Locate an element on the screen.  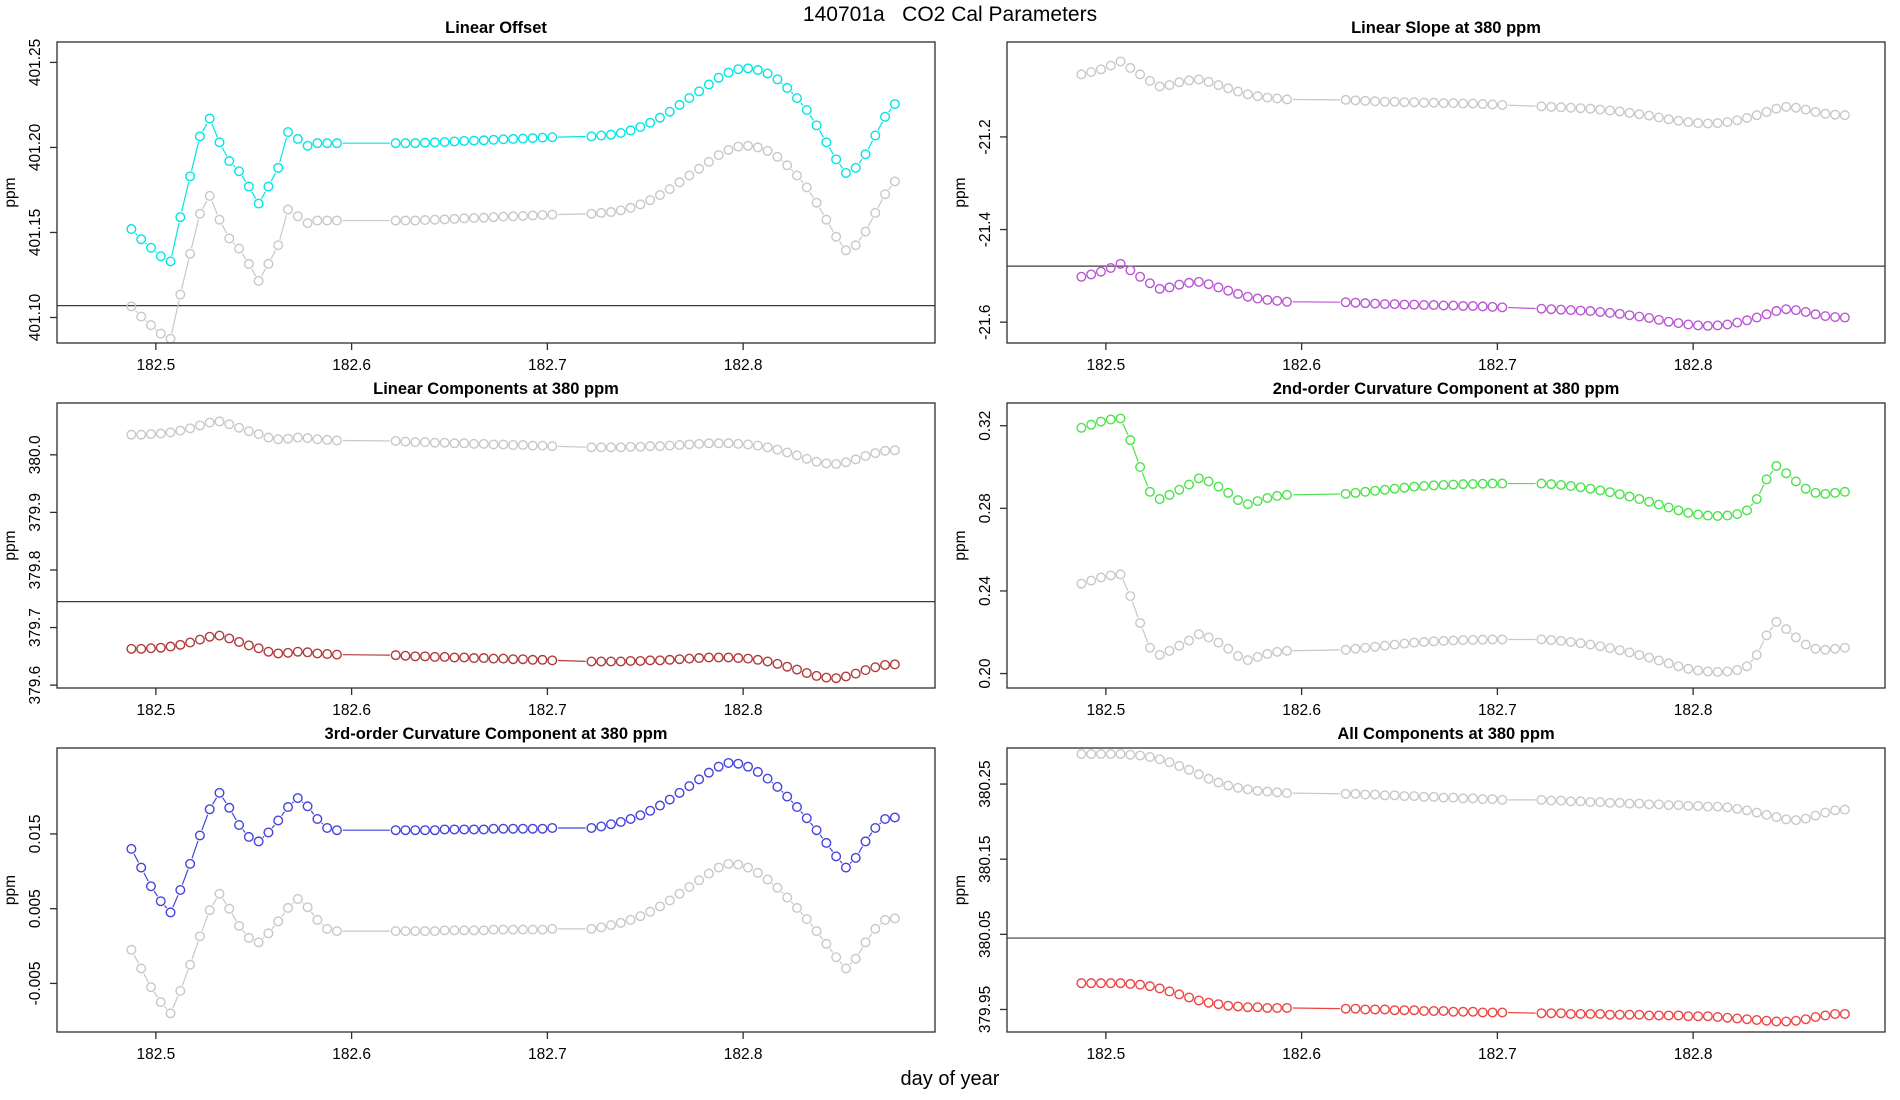
y-axis: 379.95 380.05 380.15 380.25 ppm is located at coordinates (979, 896).